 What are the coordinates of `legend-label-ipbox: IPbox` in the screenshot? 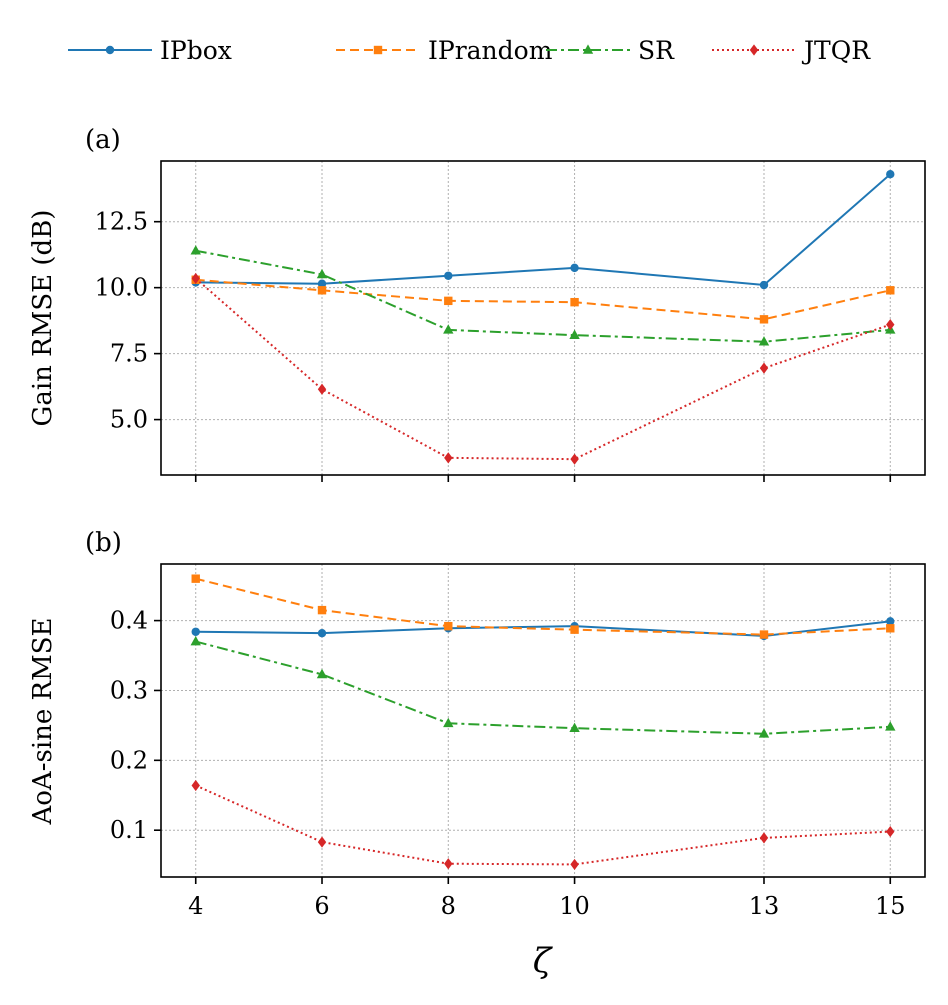 It's located at (196, 50).